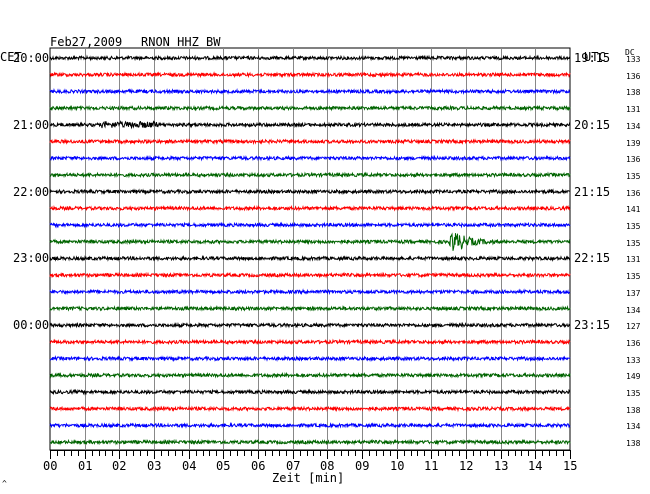 This screenshot has height=494, width=650. Describe the element at coordinates (223, 466) in the screenshot. I see `x-tick-label: 05` at that location.